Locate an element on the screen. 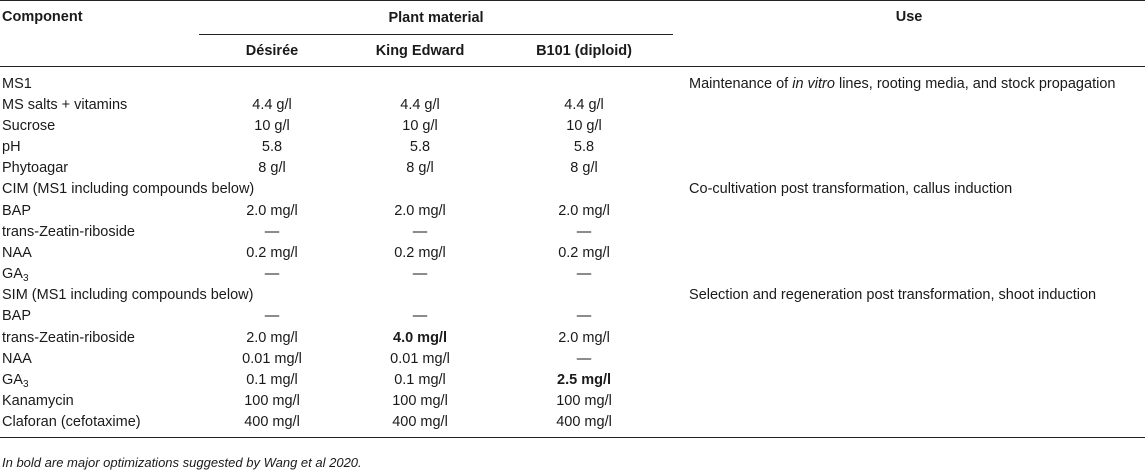  component-name: MS salts + vitamins is located at coordinates (99, 104).